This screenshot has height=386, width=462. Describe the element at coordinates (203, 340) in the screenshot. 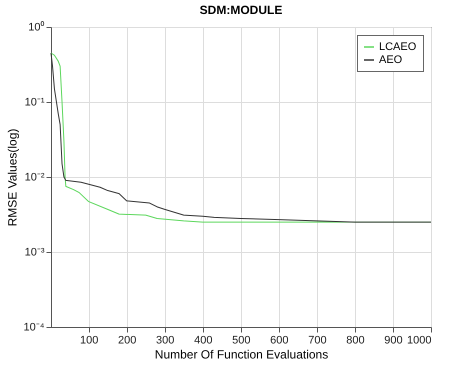

I see `x-tick-label: 400` at that location.